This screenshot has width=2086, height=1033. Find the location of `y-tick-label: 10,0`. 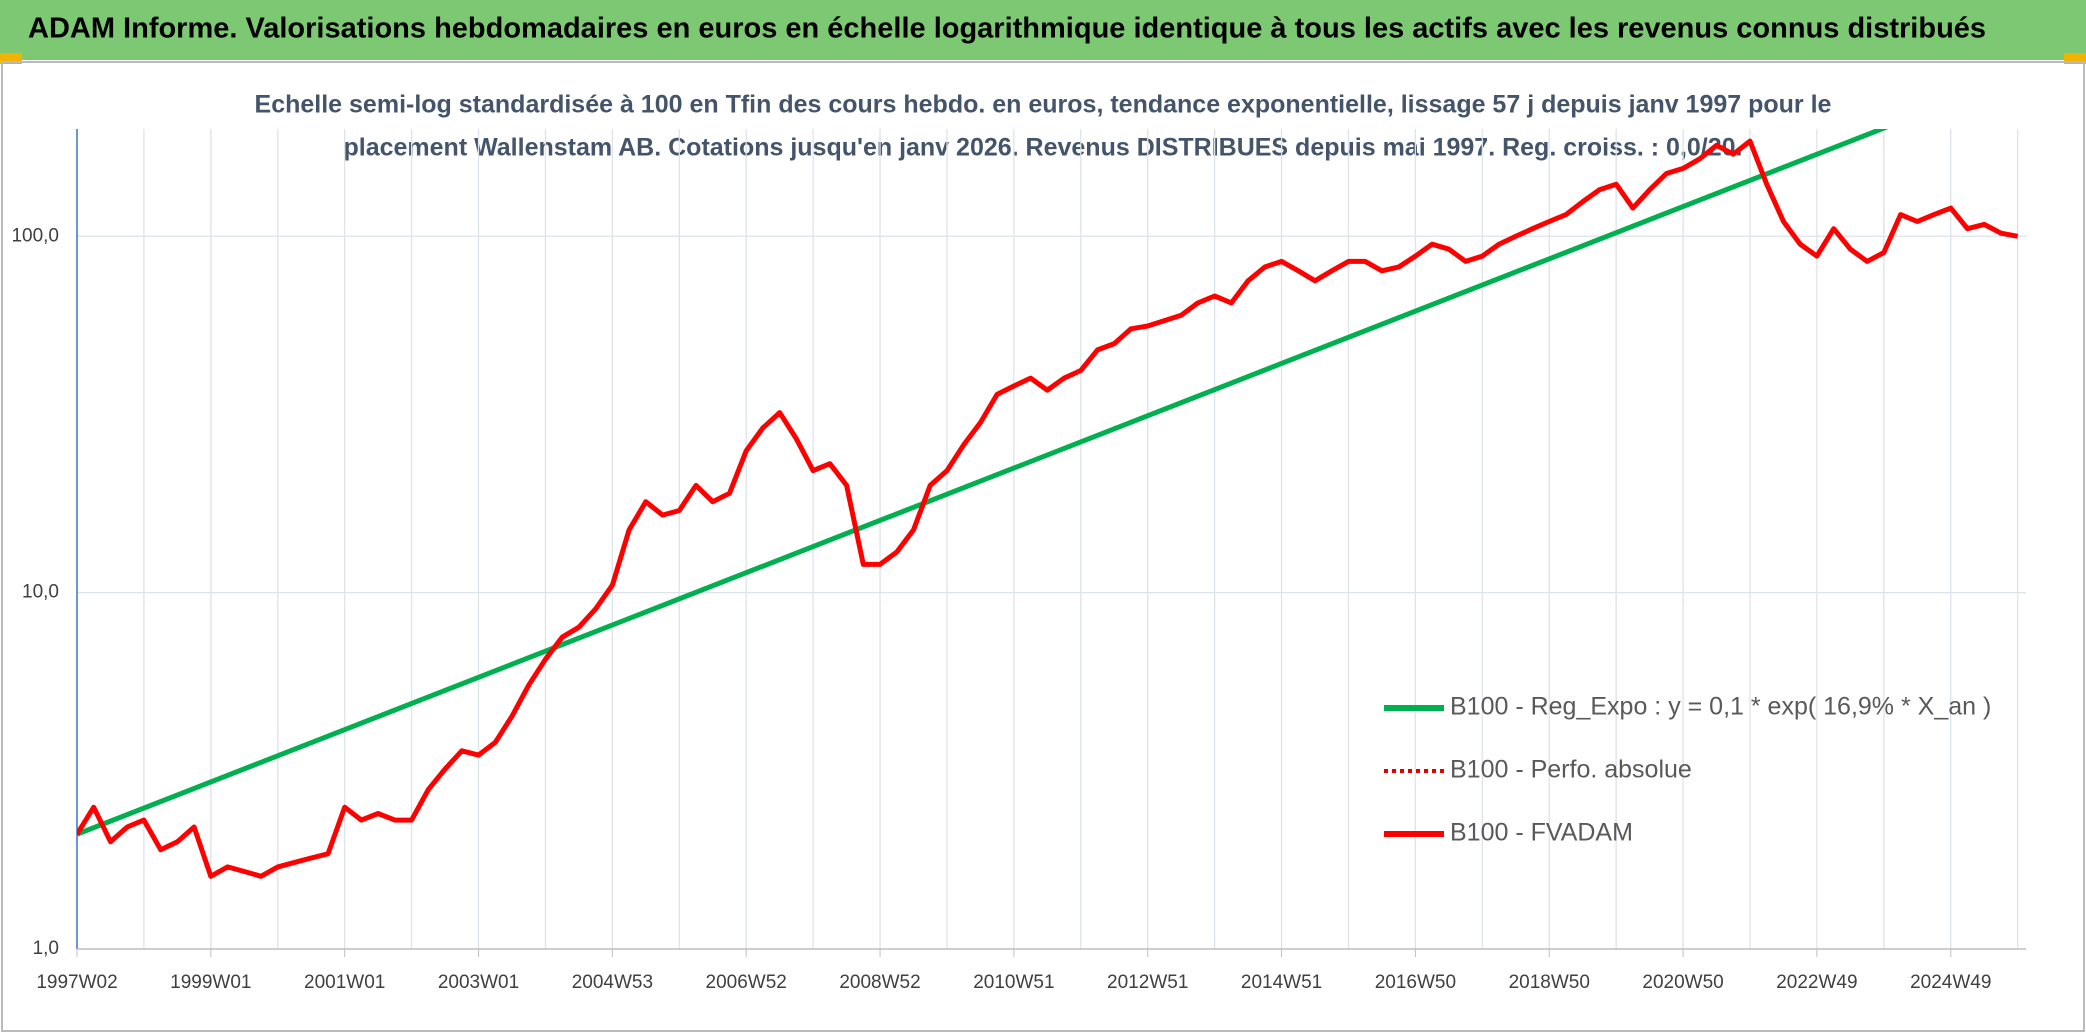

y-tick-label: 10,0 is located at coordinates (40, 592).